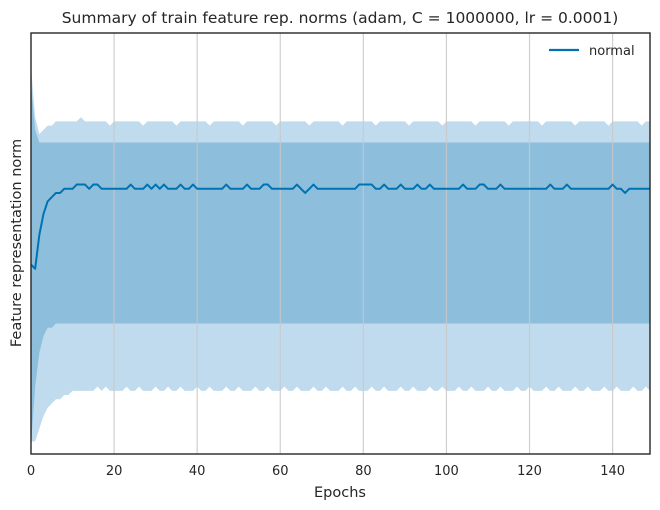 Image resolution: width=660 pixels, height=510 pixels. What do you see at coordinates (17, 243) in the screenshot?
I see `y-axis-label: Feature representation norm` at bounding box center [17, 243].